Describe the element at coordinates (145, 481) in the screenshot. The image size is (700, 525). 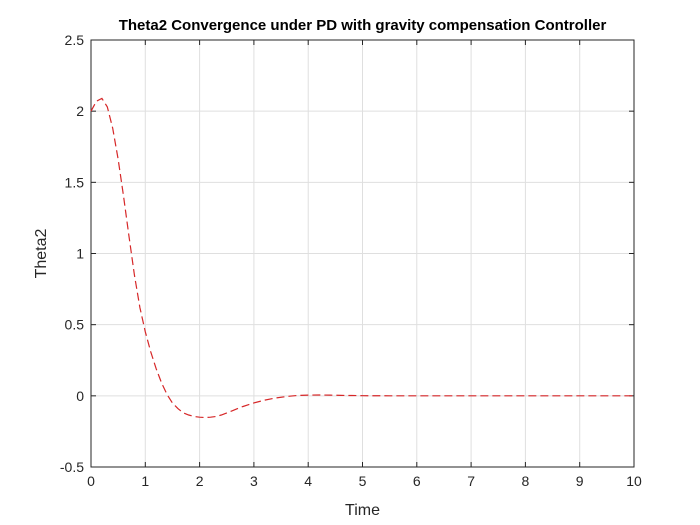
I see `x-tick-label: 1` at that location.